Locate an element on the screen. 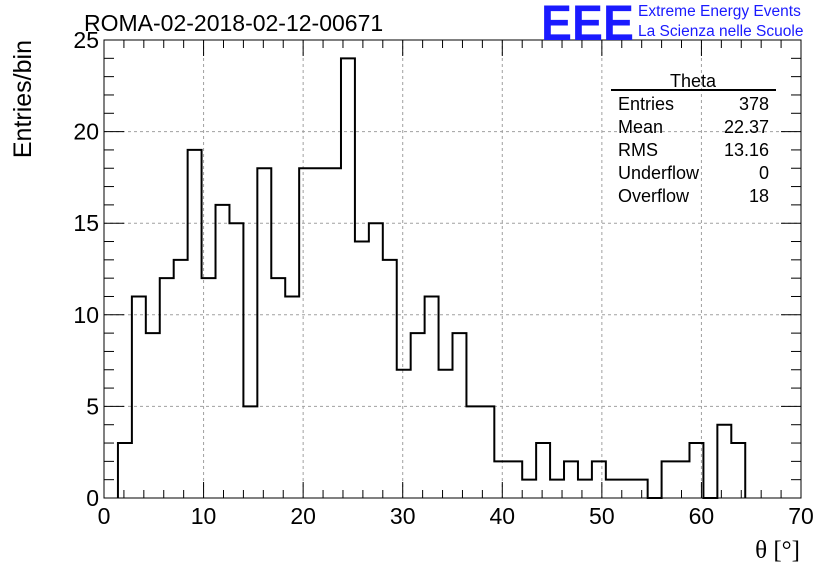 This screenshot has height=572, width=836. logo-letters: EEE is located at coordinates (587, 23).